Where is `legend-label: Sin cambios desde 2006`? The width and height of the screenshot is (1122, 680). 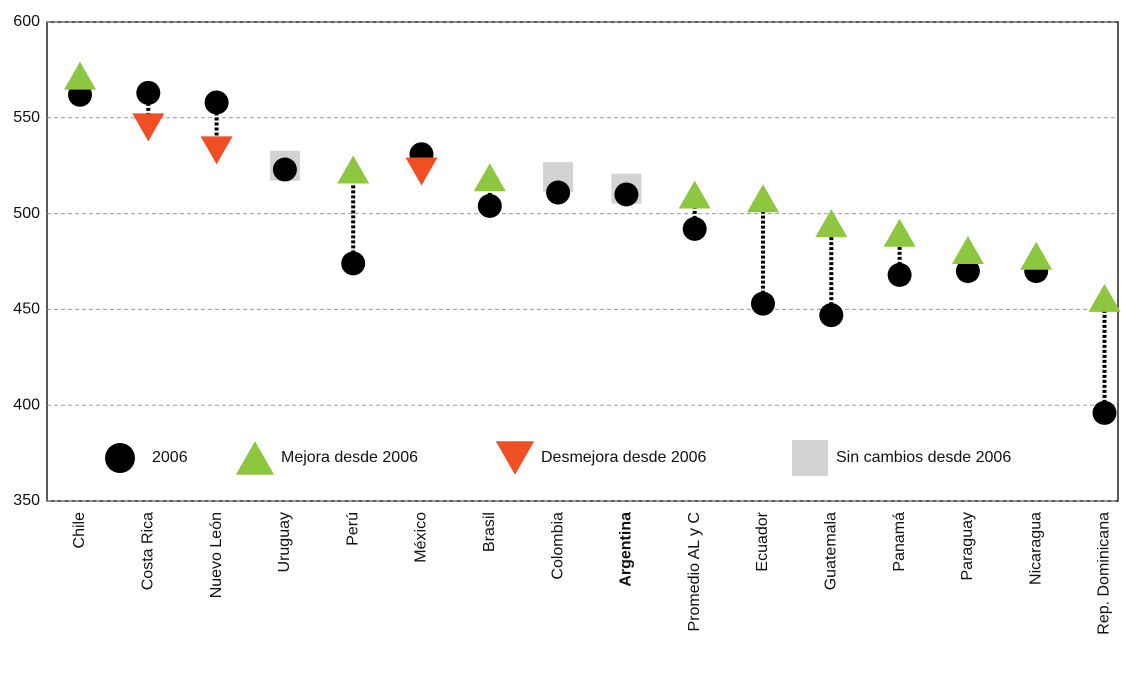 legend-label: Sin cambios desde 2006 is located at coordinates (923, 457).